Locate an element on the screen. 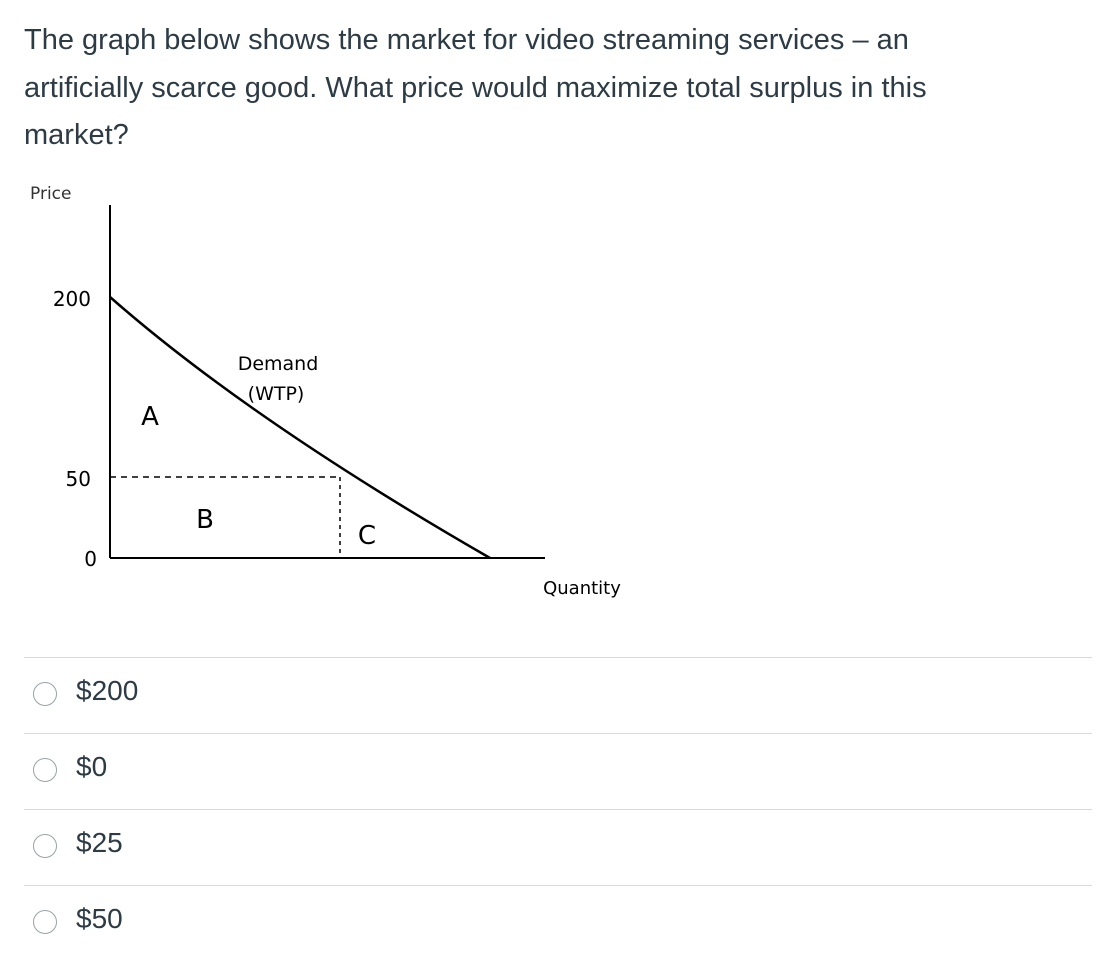  option-label: $0 is located at coordinates (92, 766).